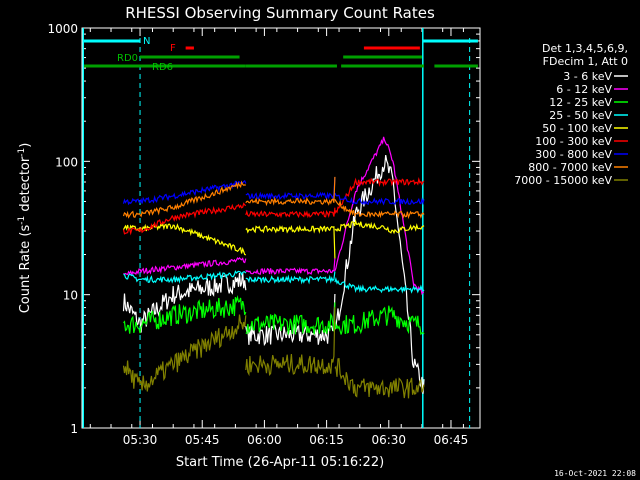 This screenshot has height=480, width=640. Describe the element at coordinates (62, 29) in the screenshot. I see `y-tick-label: 1000` at that location.